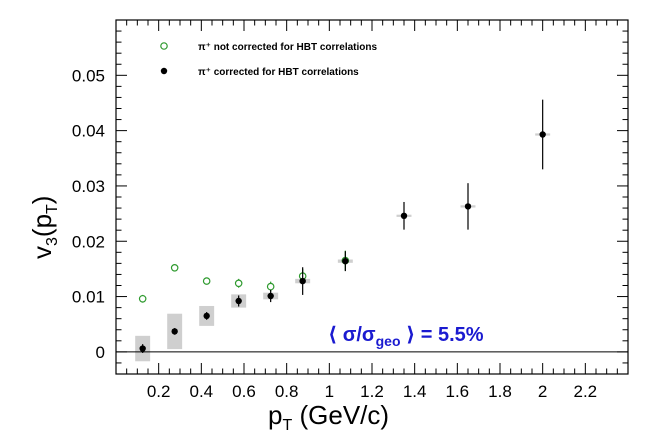 The image size is (654, 443). What do you see at coordinates (88, 75) in the screenshot?
I see `y-tick-label: 0.05` at bounding box center [88, 75].